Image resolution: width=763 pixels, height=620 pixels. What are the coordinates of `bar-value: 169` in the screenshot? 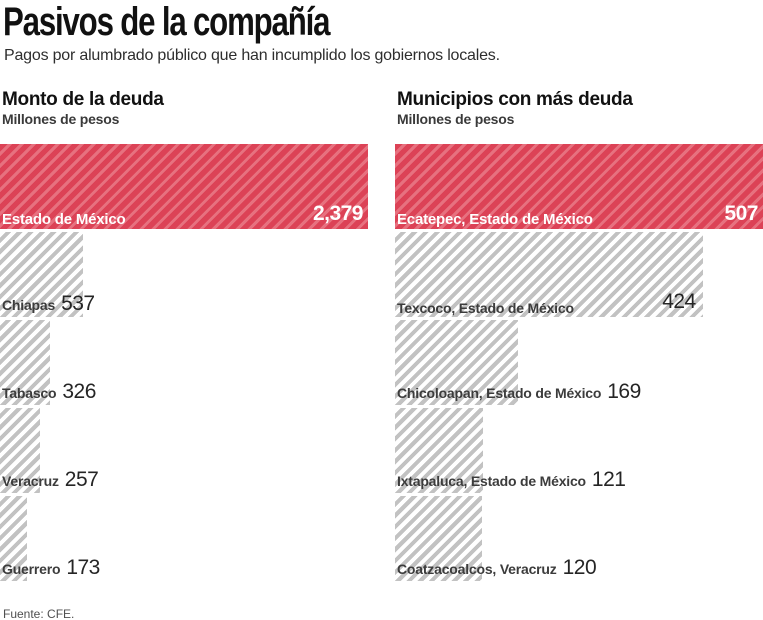 It's located at (624, 391).